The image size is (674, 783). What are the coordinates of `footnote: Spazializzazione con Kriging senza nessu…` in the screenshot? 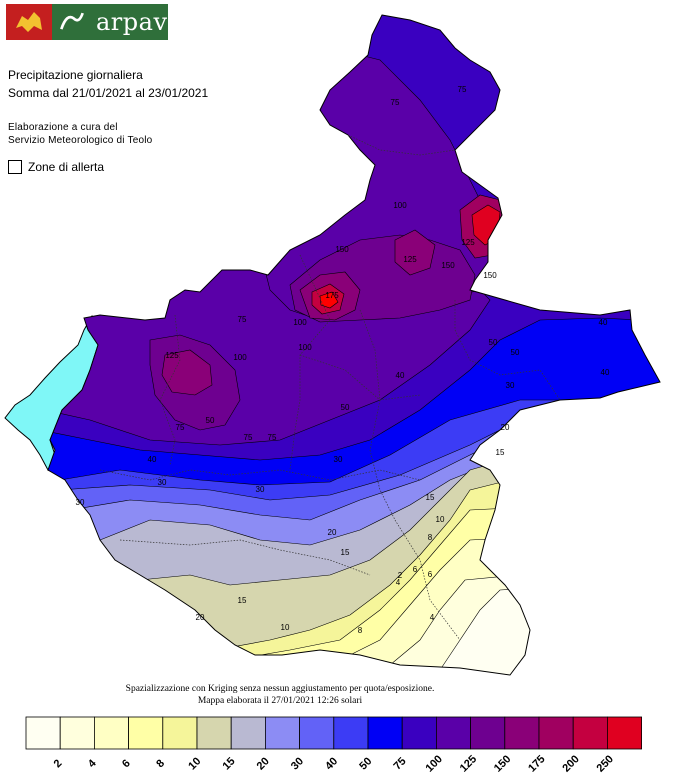 It's located at (280, 695).